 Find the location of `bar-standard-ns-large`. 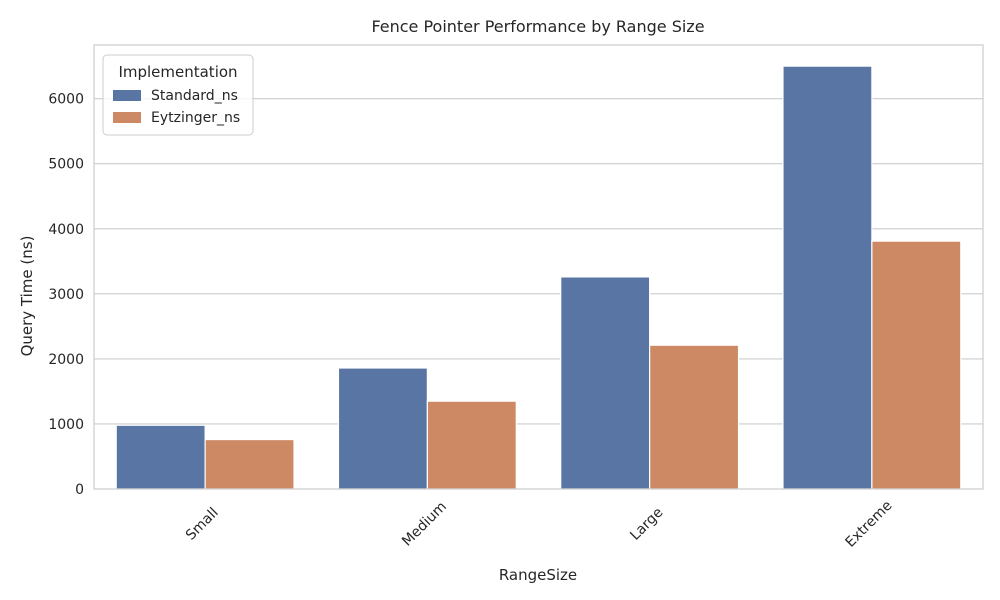

bar-standard-ns-large is located at coordinates (605, 383).